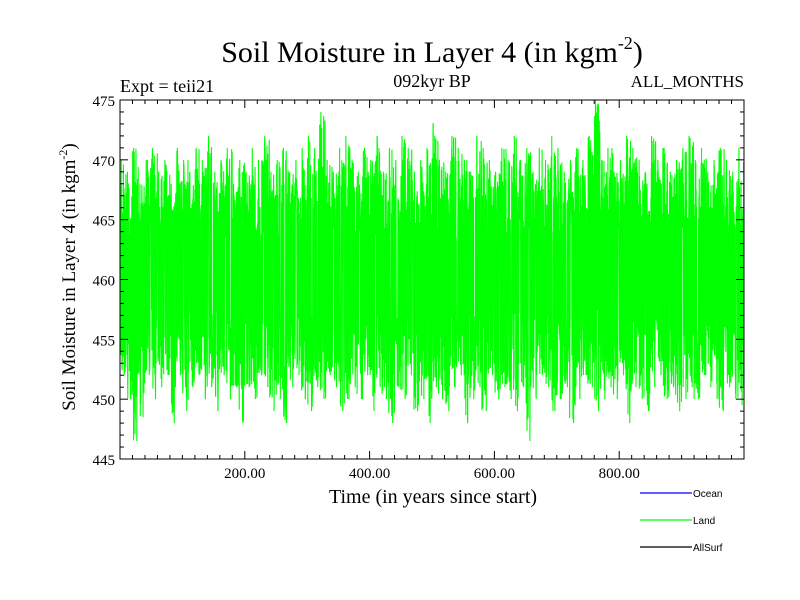 The height and width of the screenshot is (600, 800). What do you see at coordinates (104, 162) in the screenshot?
I see `y-tick-label: 470` at bounding box center [104, 162].